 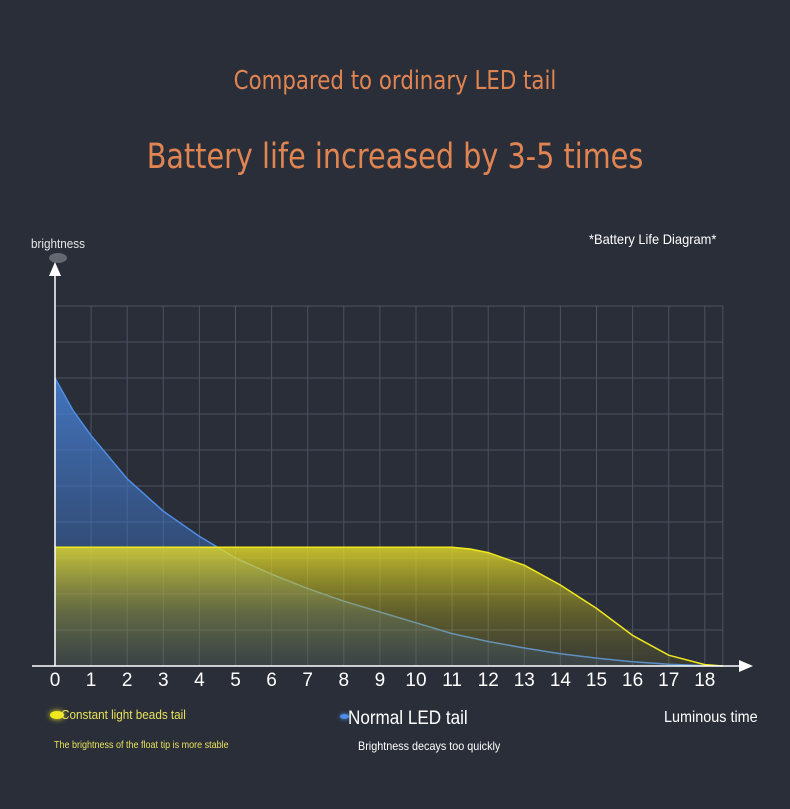 I want to click on x-tick-label: 13, so click(x=524, y=680).